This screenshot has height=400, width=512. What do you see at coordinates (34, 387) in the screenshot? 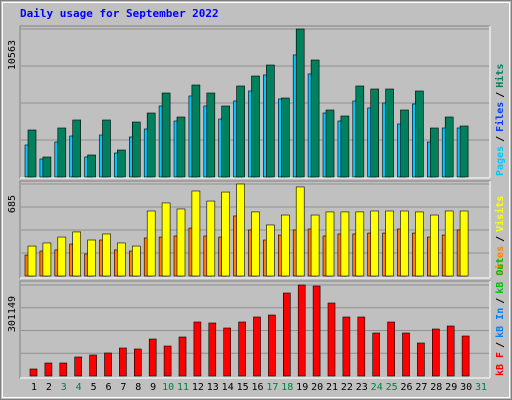
I see `x-tick-label: 1` at bounding box center [34, 387].